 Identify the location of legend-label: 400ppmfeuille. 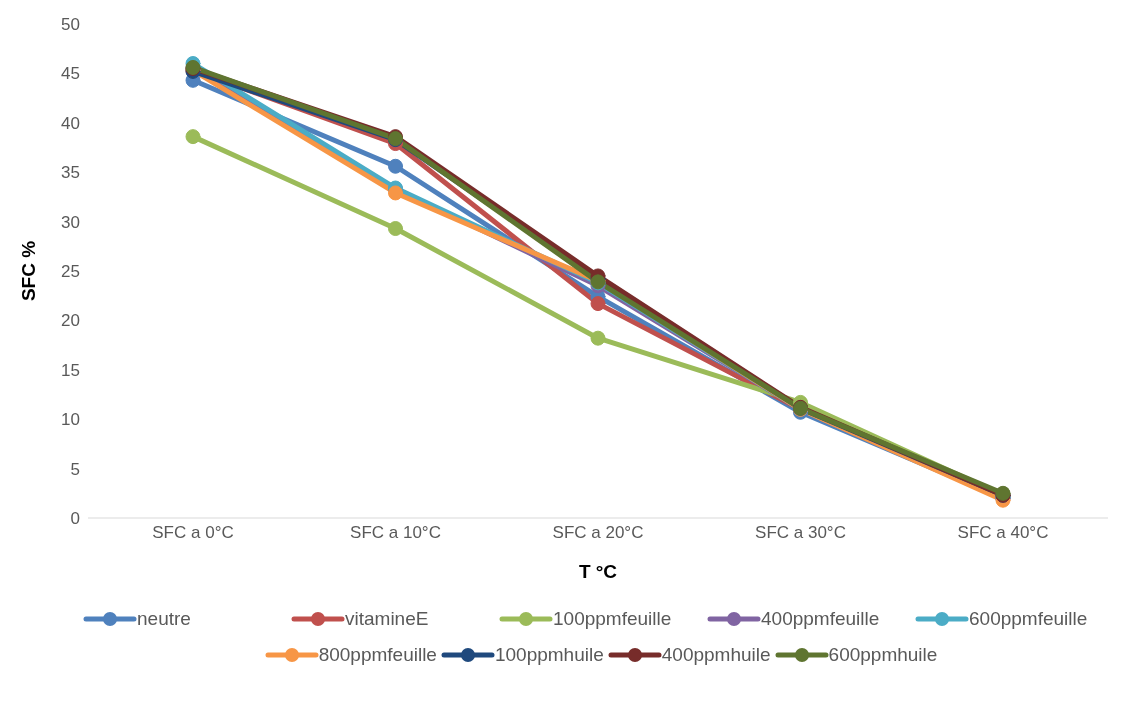
(820, 619).